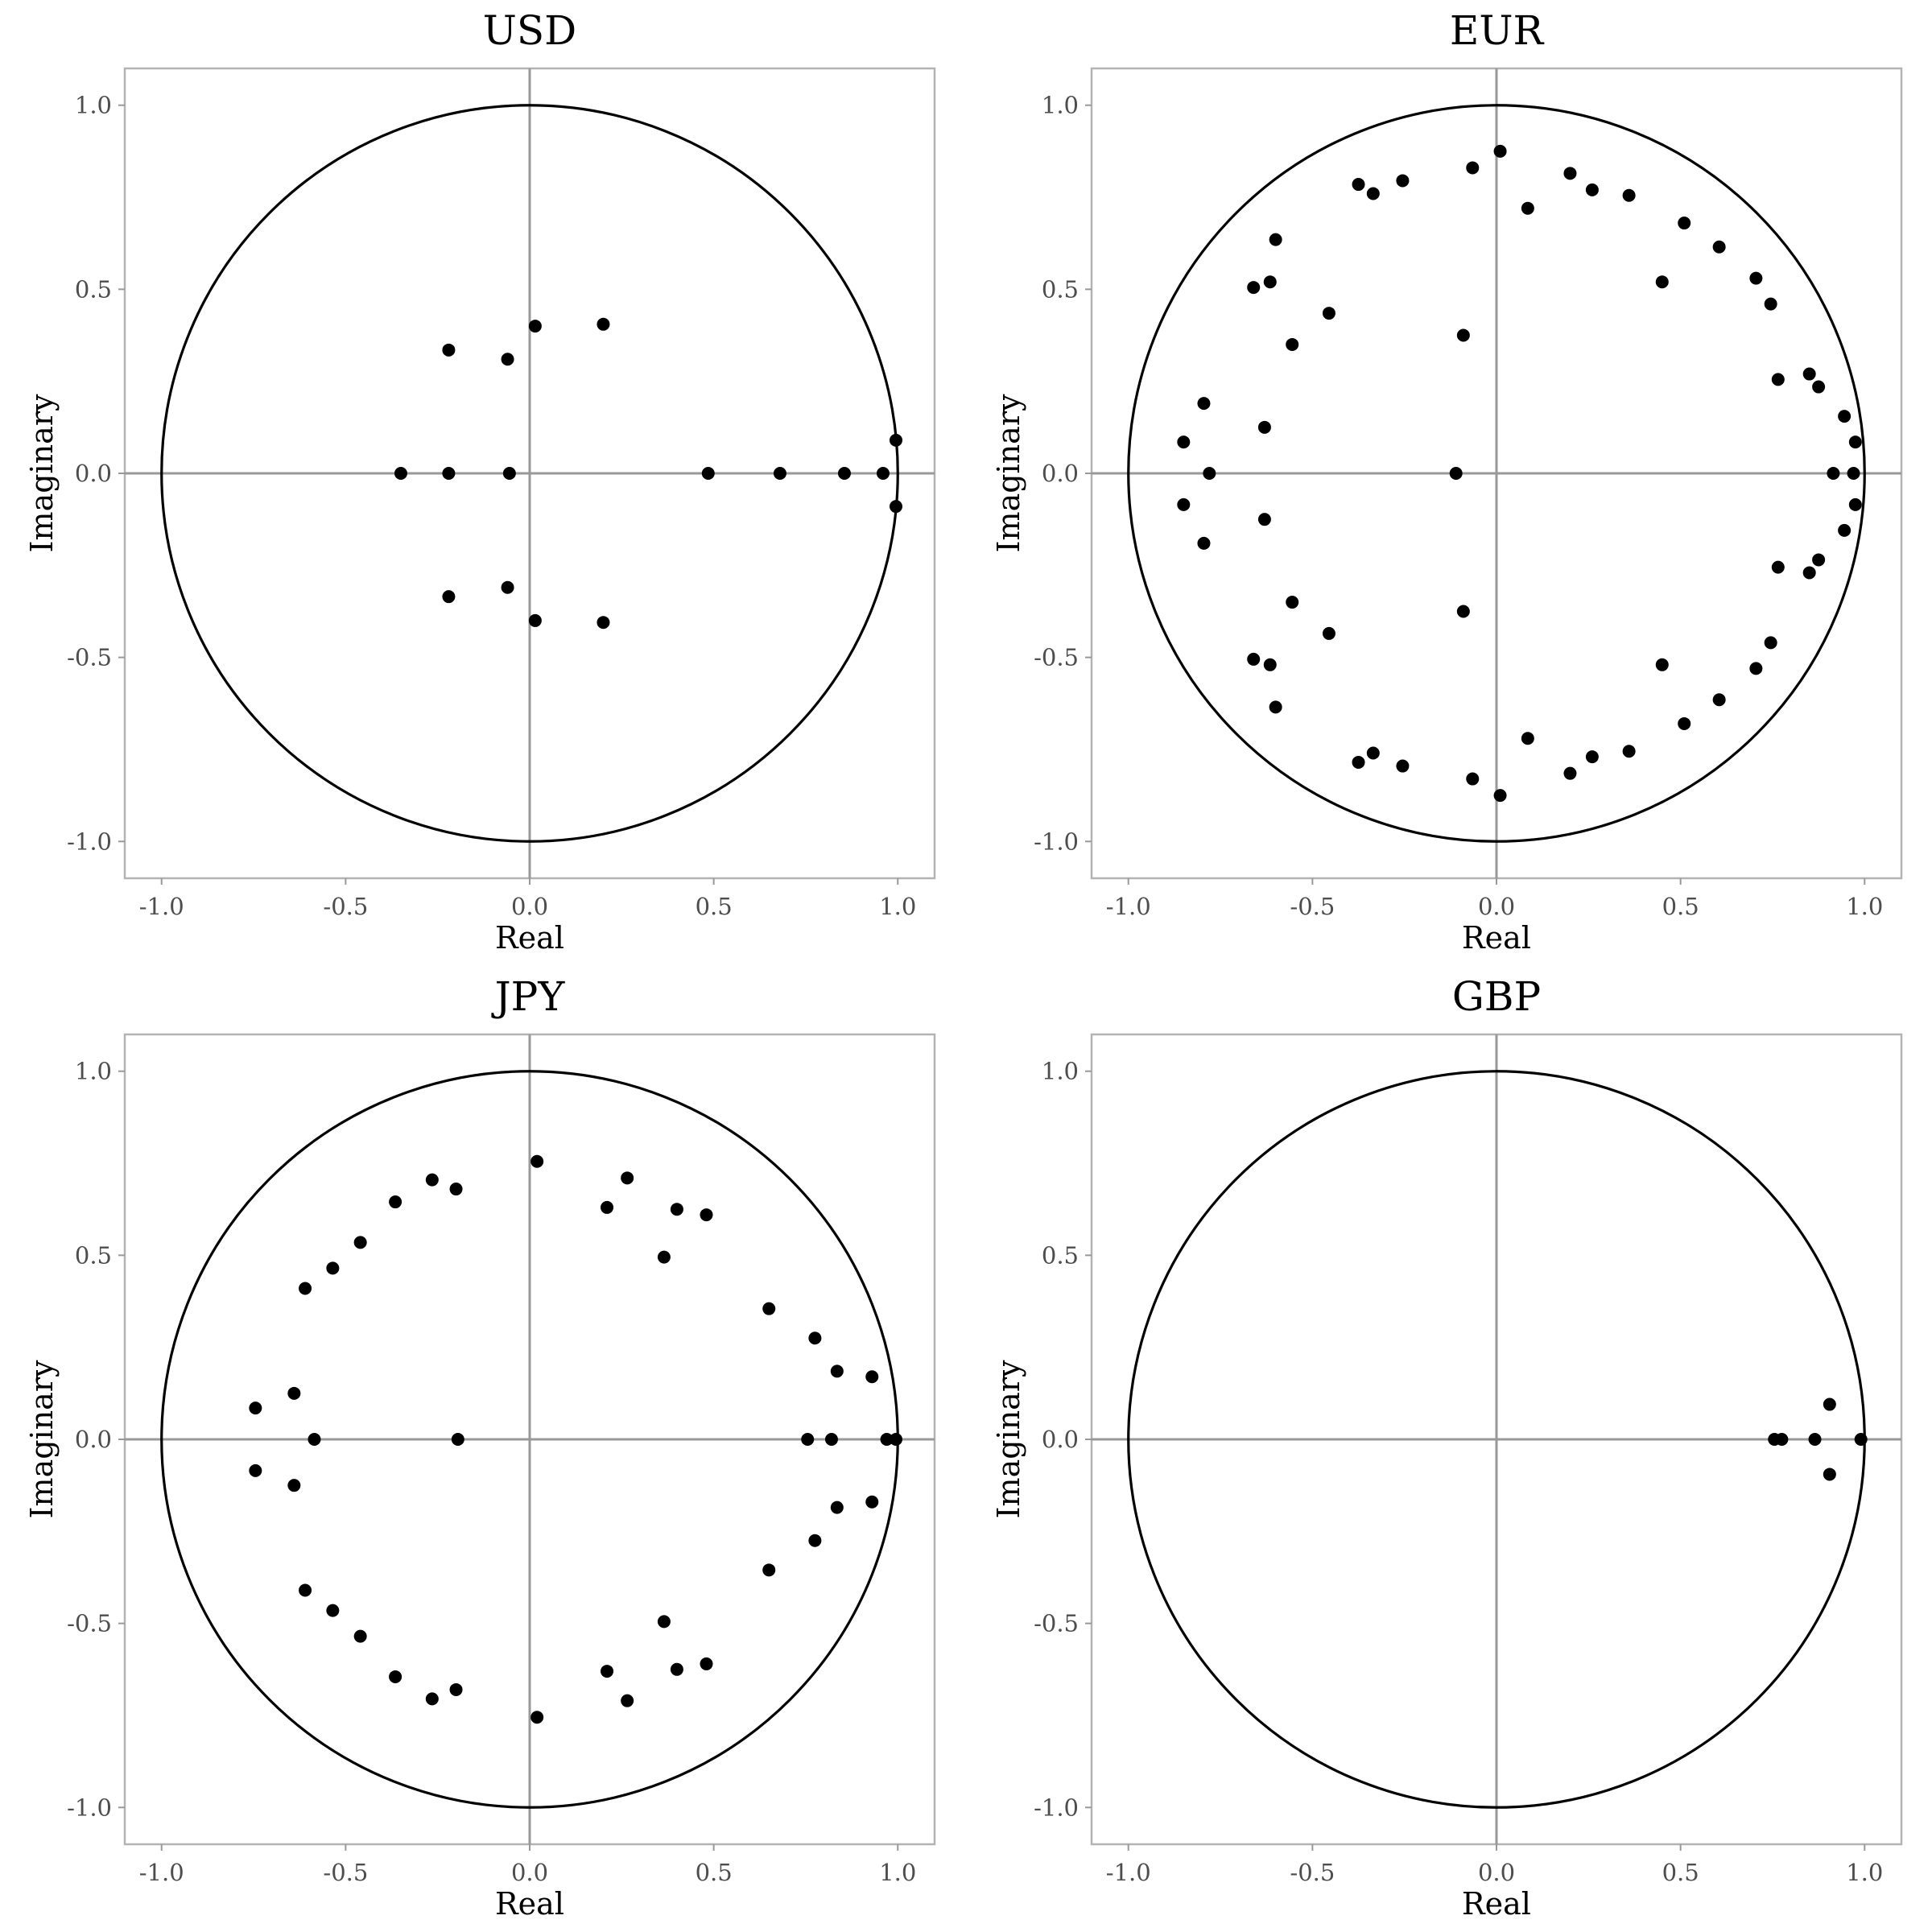  What do you see at coordinates (1060, 1255) in the screenshot?
I see `y-tick-label: 0.5` at bounding box center [1060, 1255].